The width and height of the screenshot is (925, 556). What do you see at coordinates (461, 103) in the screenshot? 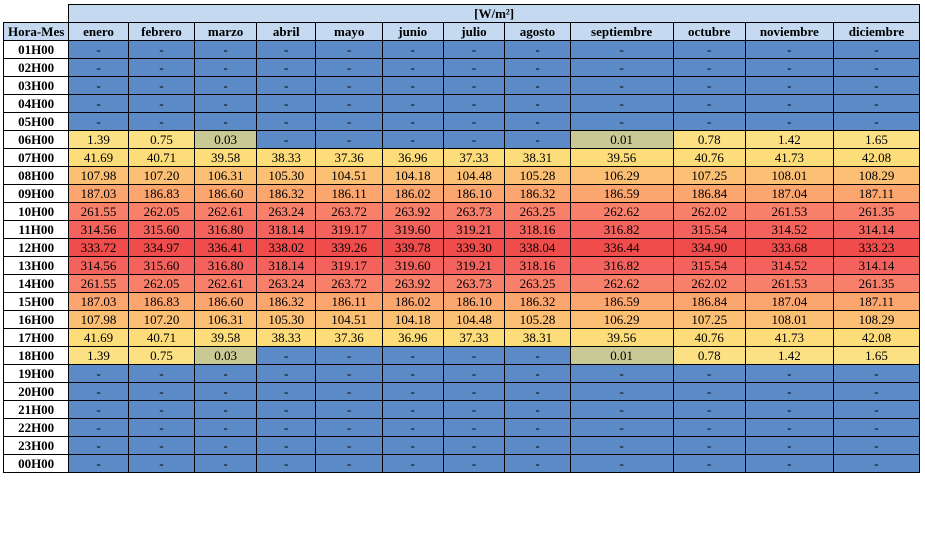
I see `table-row: 04H00- - - - - - - - - - - -` at bounding box center [461, 103].